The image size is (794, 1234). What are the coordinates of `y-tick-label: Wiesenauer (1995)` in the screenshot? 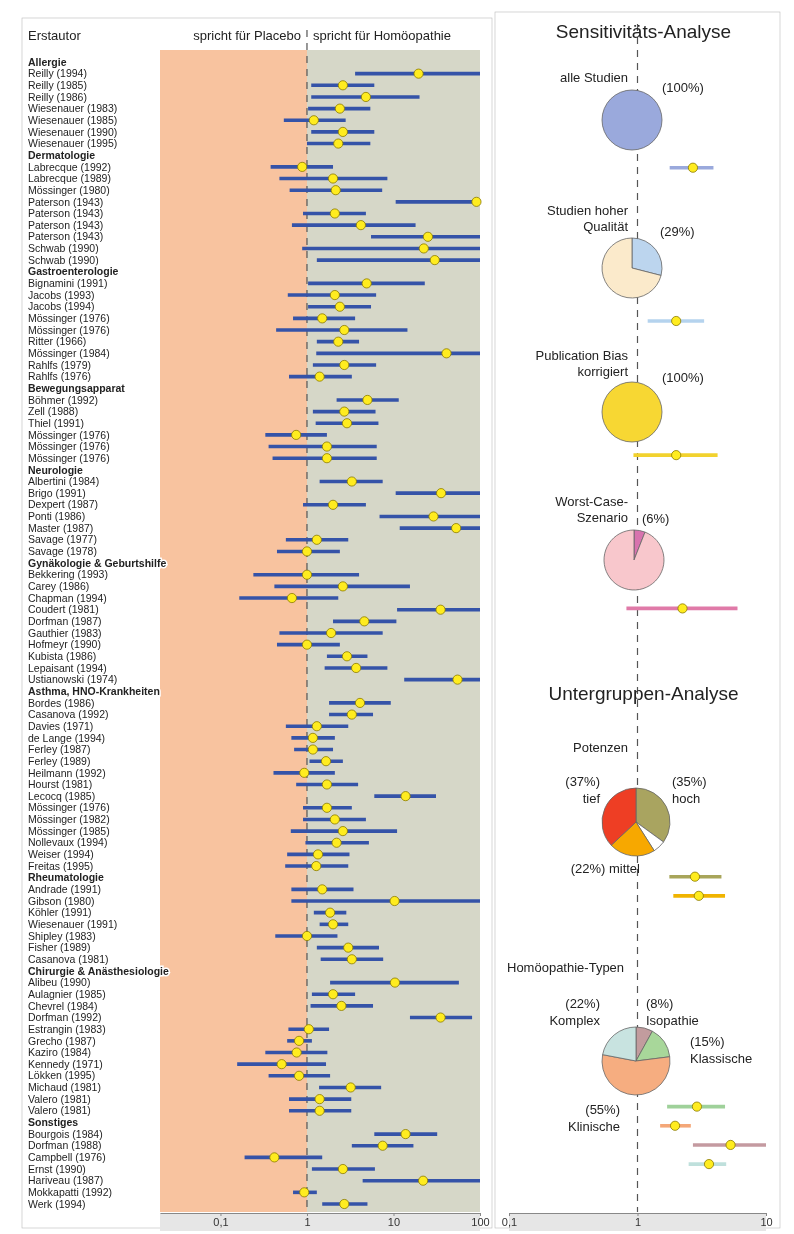 It's located at (73, 143).